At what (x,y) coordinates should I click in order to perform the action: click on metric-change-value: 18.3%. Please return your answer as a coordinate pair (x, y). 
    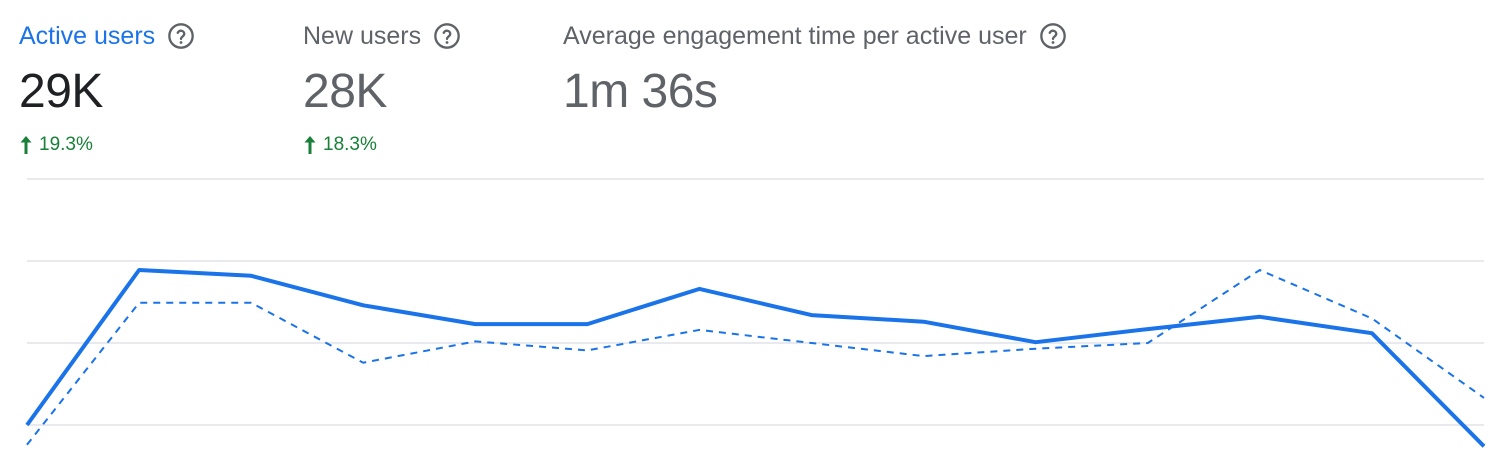
    Looking at the image, I should click on (350, 144).